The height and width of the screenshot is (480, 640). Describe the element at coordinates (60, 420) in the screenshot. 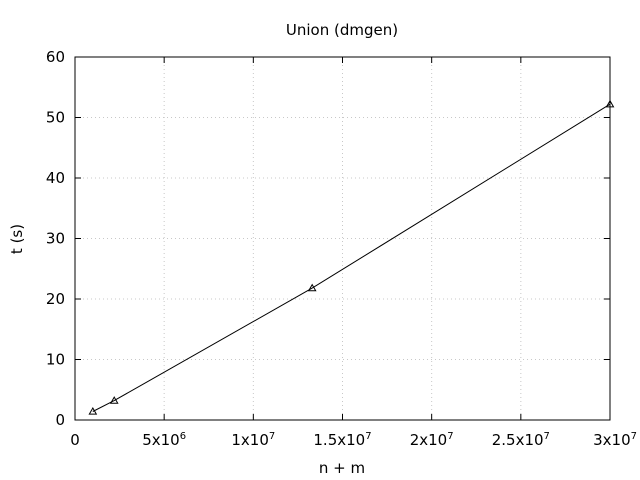

I see `y-tick-label: 0` at that location.